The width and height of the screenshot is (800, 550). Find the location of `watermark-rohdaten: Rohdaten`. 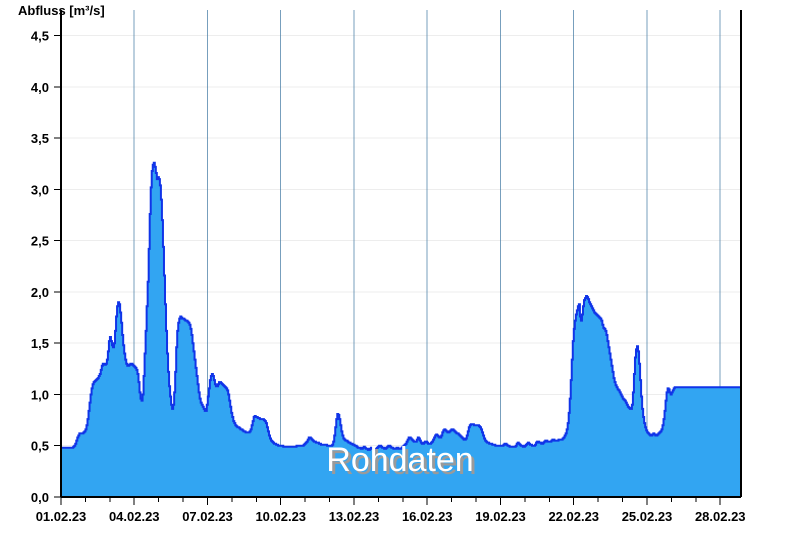

watermark-rohdaten: Rohdaten is located at coordinates (399, 460).